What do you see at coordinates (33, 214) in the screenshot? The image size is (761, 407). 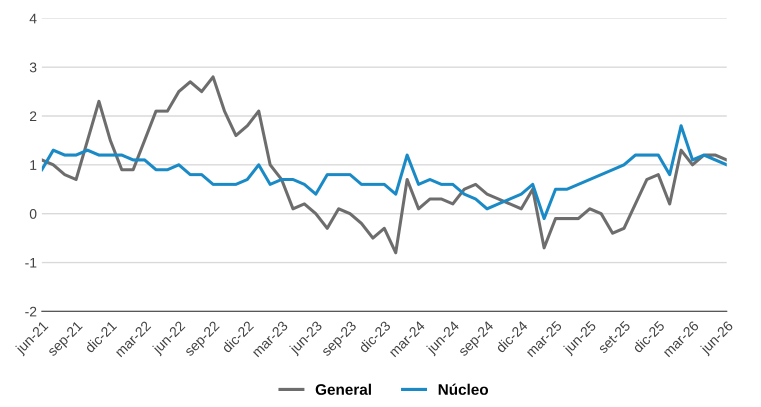 I see `y-tick-label: 0` at bounding box center [33, 214].